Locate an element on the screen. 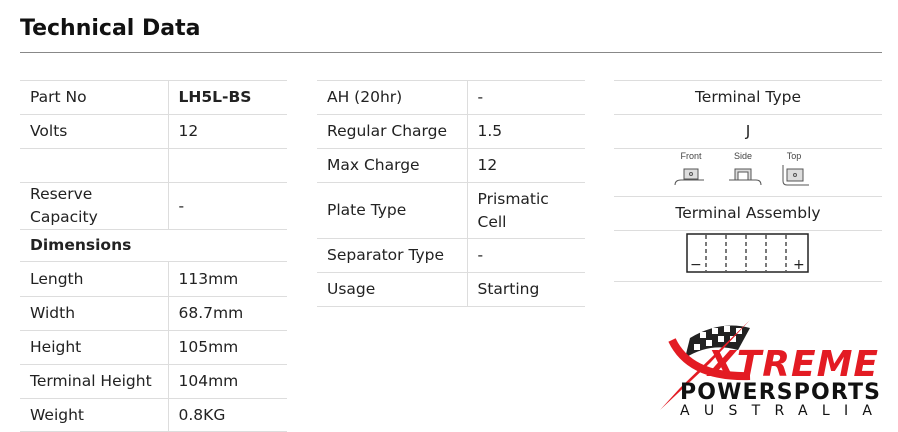  top-terminal-icon is located at coordinates (795, 175).